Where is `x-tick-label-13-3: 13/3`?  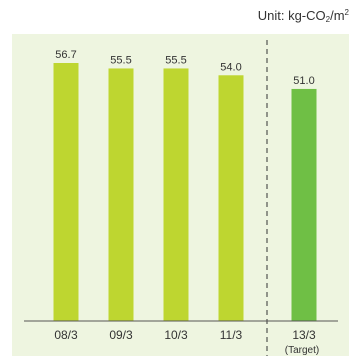 x-tick-label-13-3: 13/3 is located at coordinates (304, 335).